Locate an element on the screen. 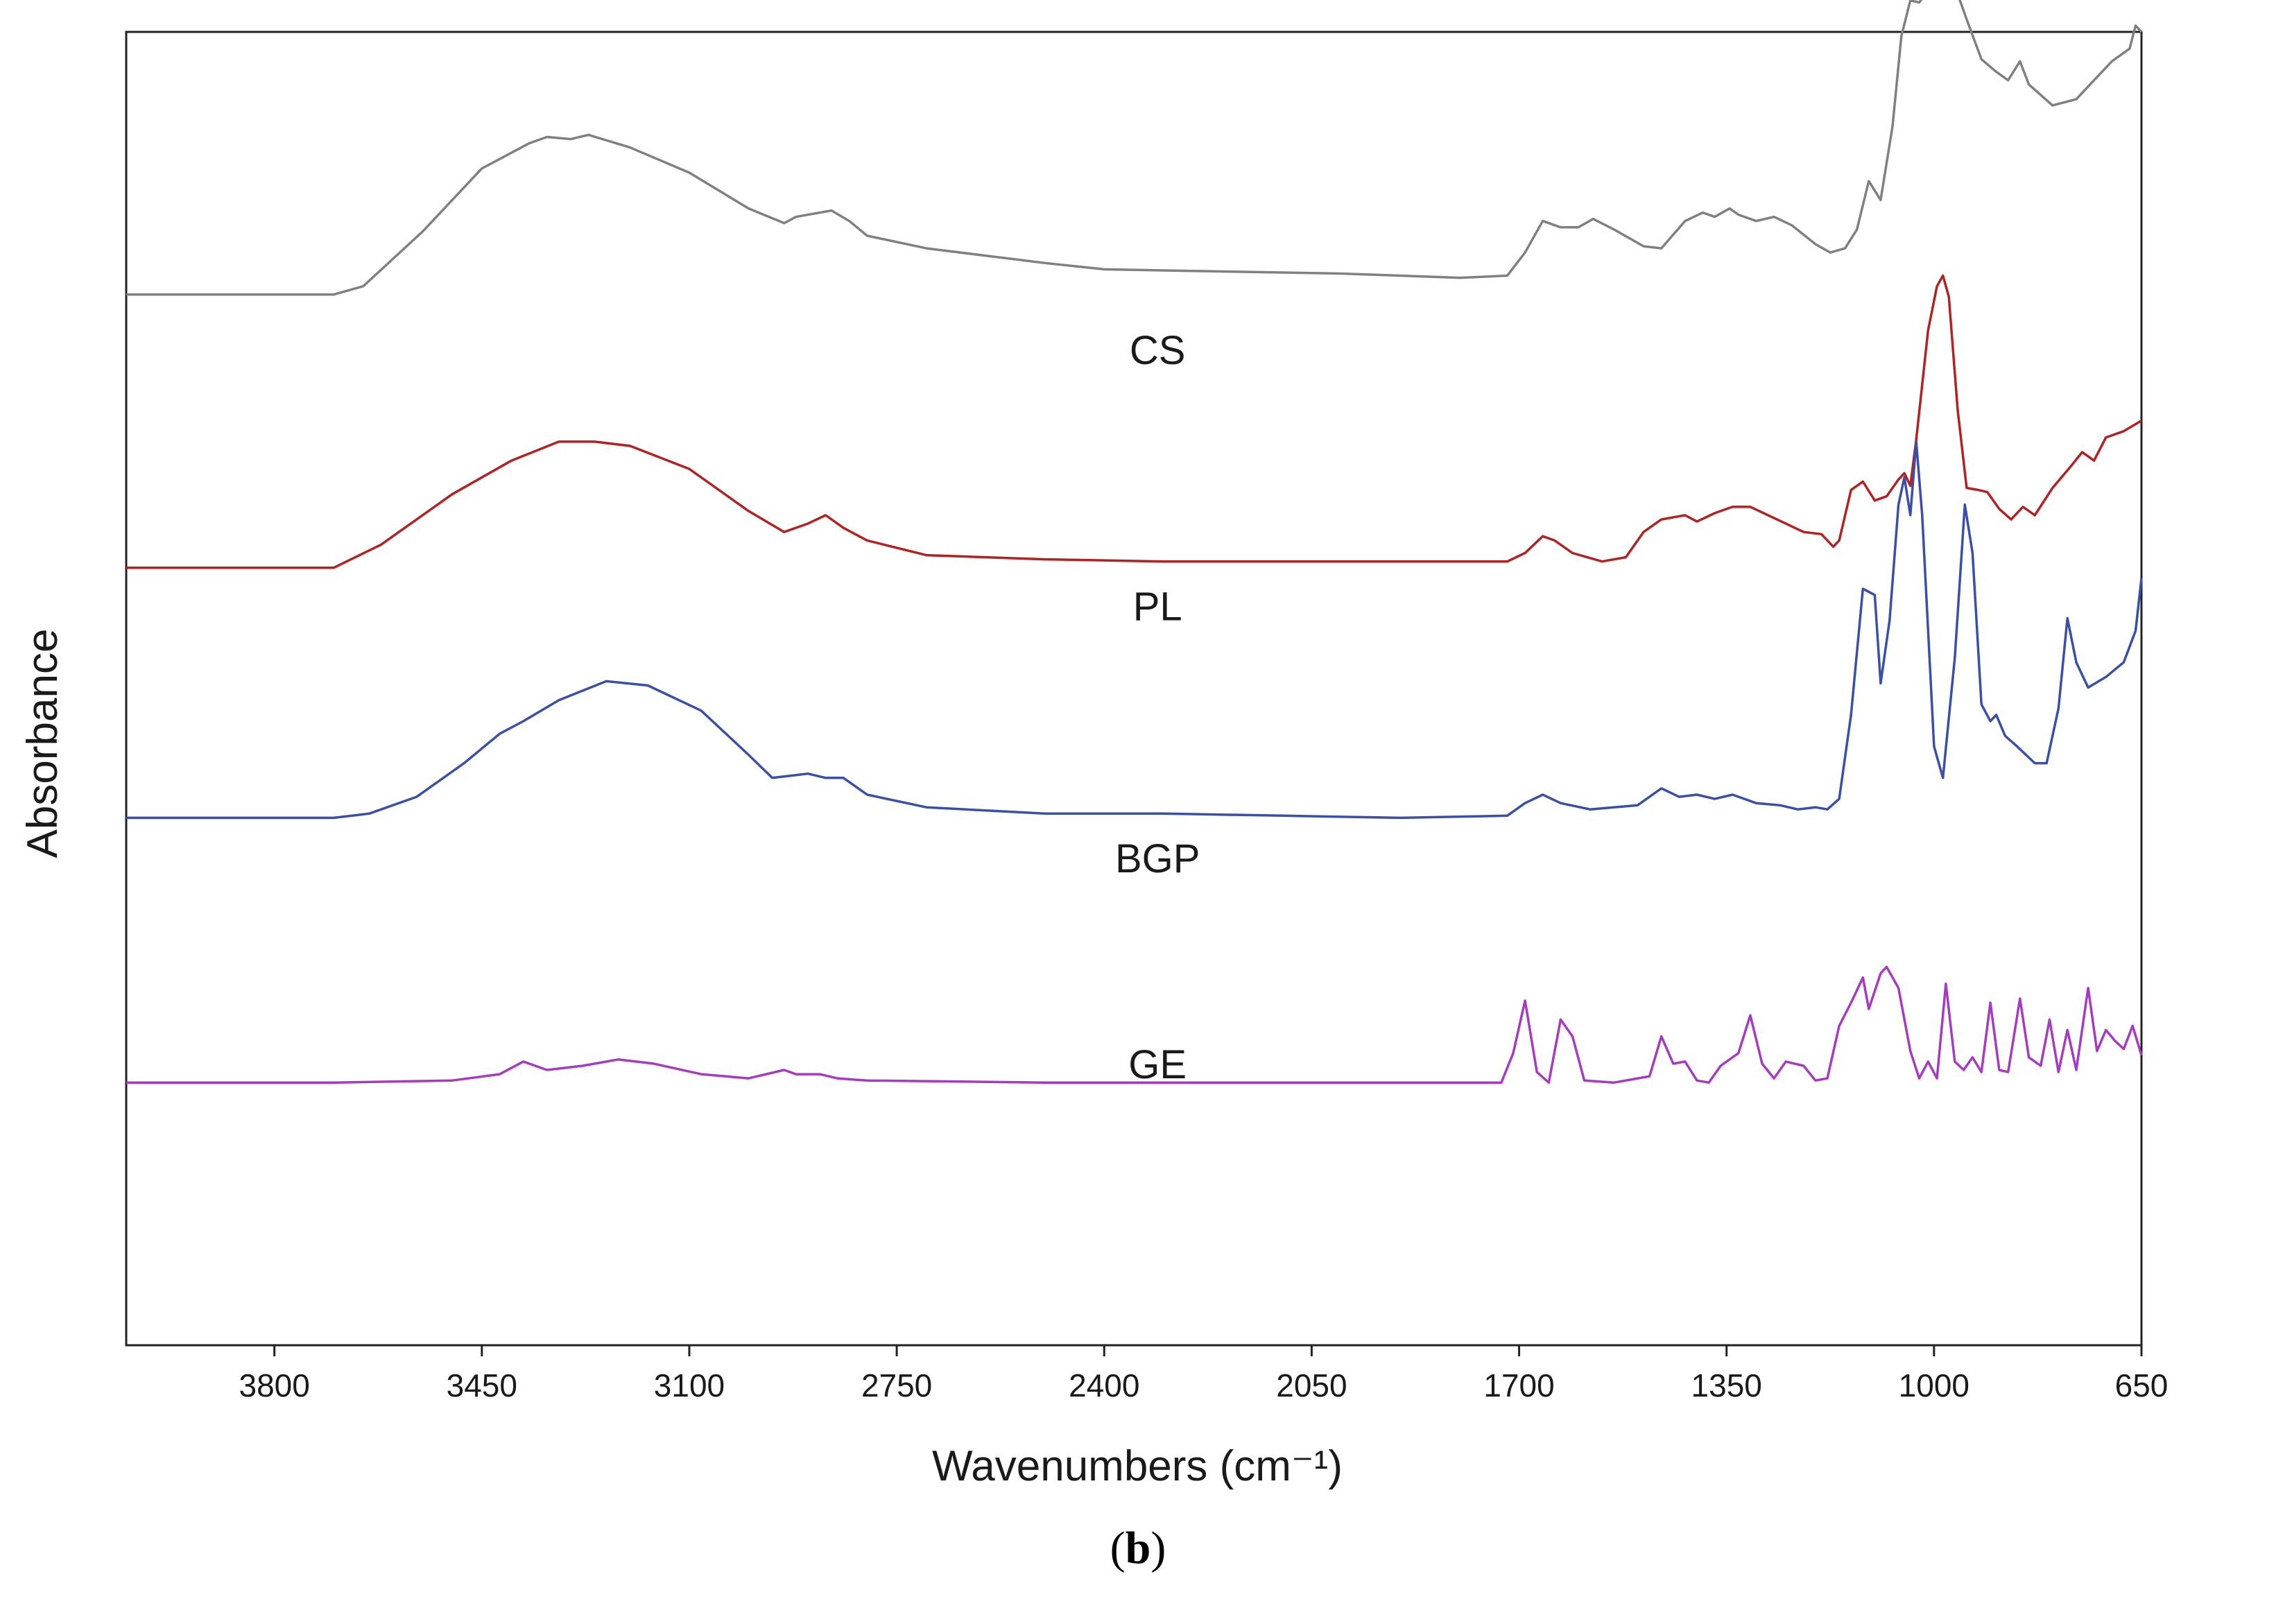 The height and width of the screenshot is (1624, 2276). x-tick-label: 2050 is located at coordinates (1311, 1385).